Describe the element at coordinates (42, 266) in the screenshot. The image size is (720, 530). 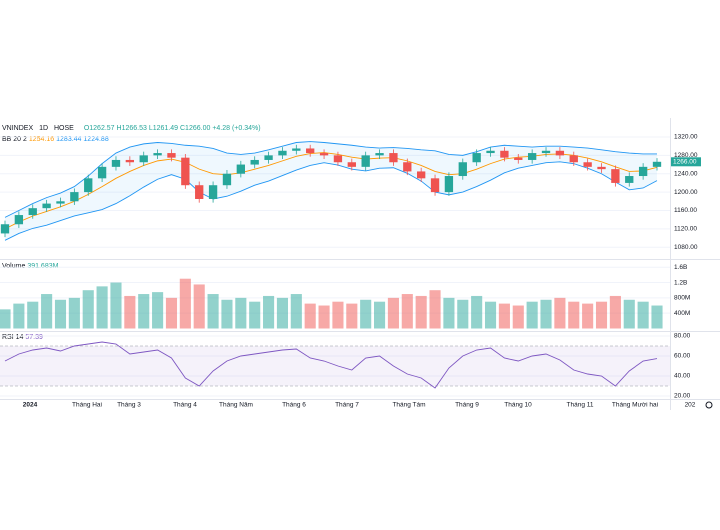
I see `volume-value: 391.683M` at that location.